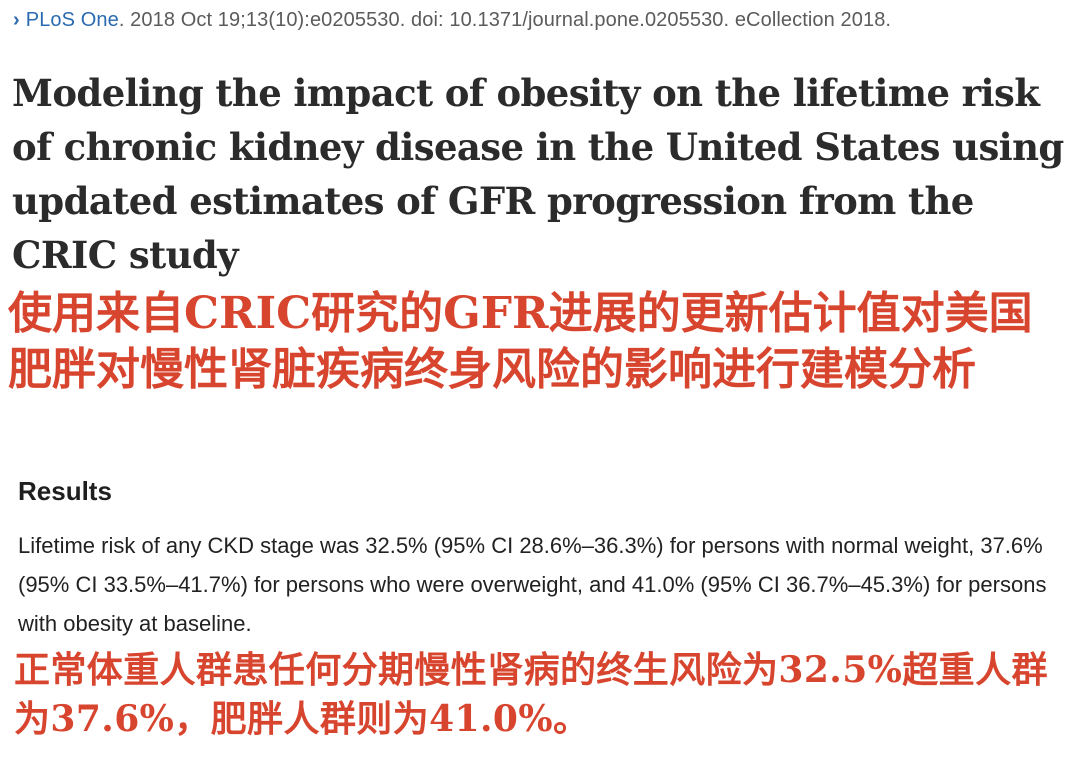 The width and height of the screenshot is (1080, 758). I want to click on chevron-right-icon: ›, so click(16, 20).